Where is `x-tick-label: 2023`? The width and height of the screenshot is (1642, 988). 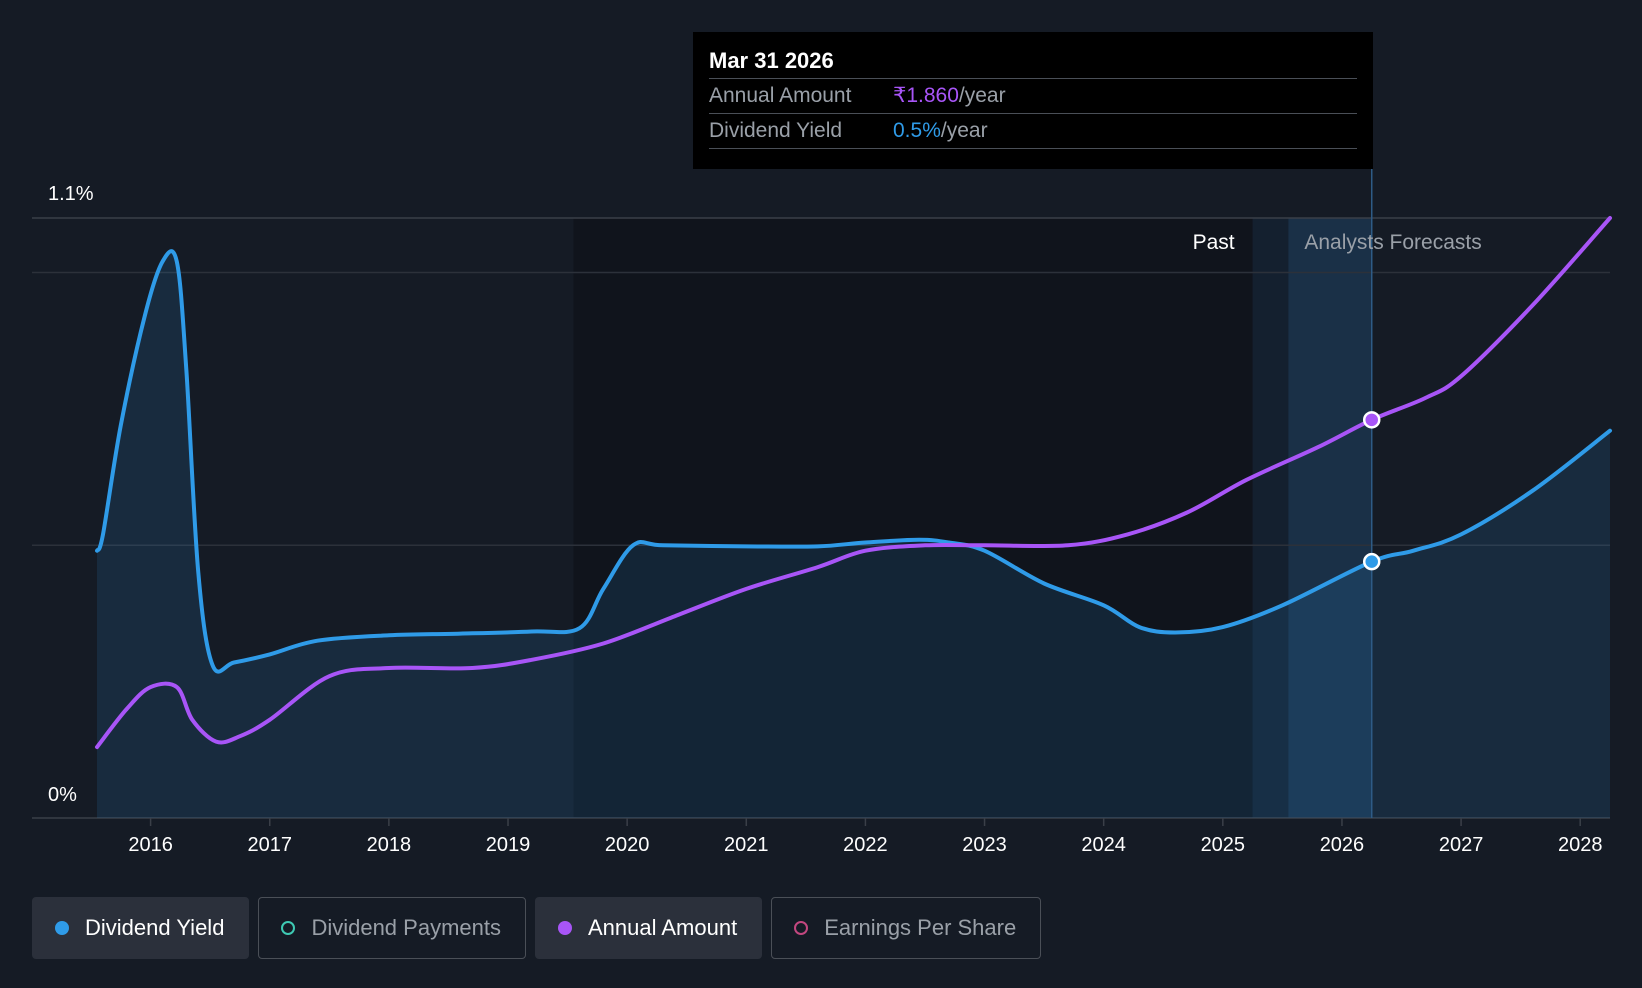 x-tick-label: 2023 is located at coordinates (984, 845).